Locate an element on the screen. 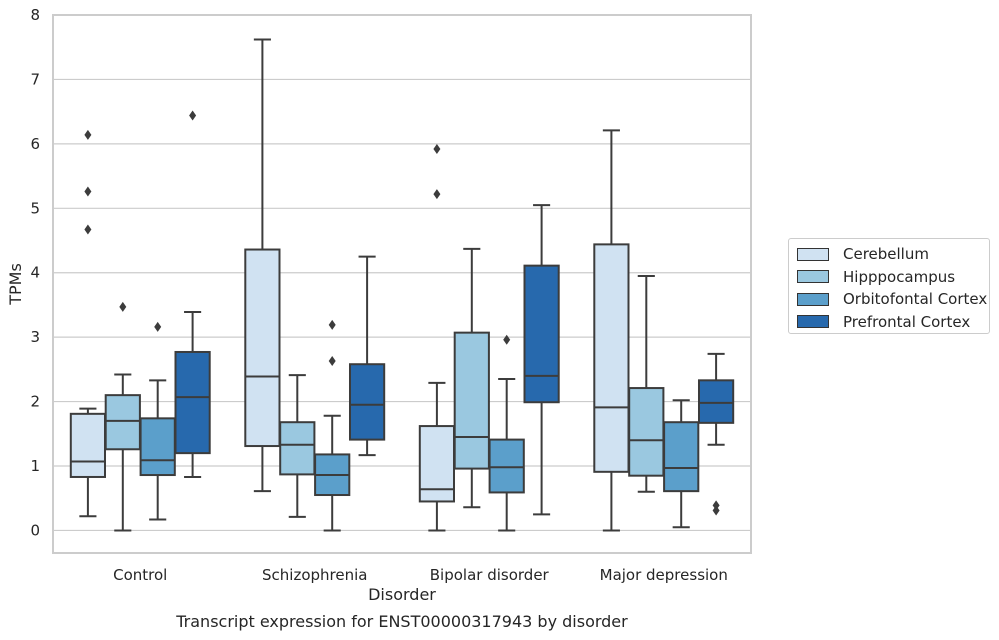 This screenshot has height=640, width=999. y-tick-labels: 0 1 2 3 4 5 6 7 8 is located at coordinates (35, 272).